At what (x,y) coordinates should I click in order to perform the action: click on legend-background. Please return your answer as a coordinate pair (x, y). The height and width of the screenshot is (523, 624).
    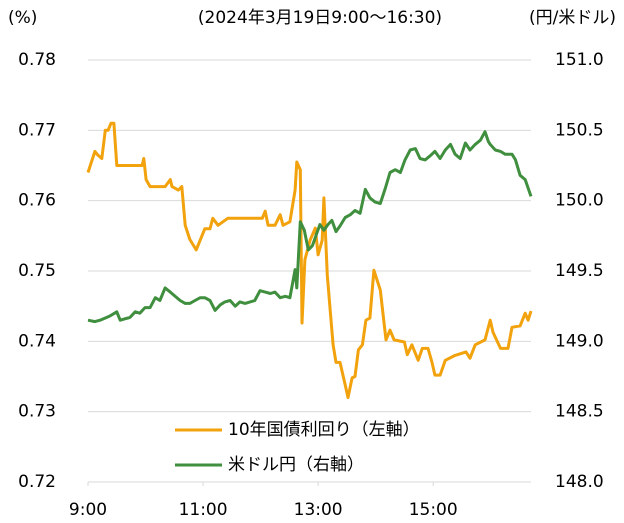
    Looking at the image, I should click on (295, 447).